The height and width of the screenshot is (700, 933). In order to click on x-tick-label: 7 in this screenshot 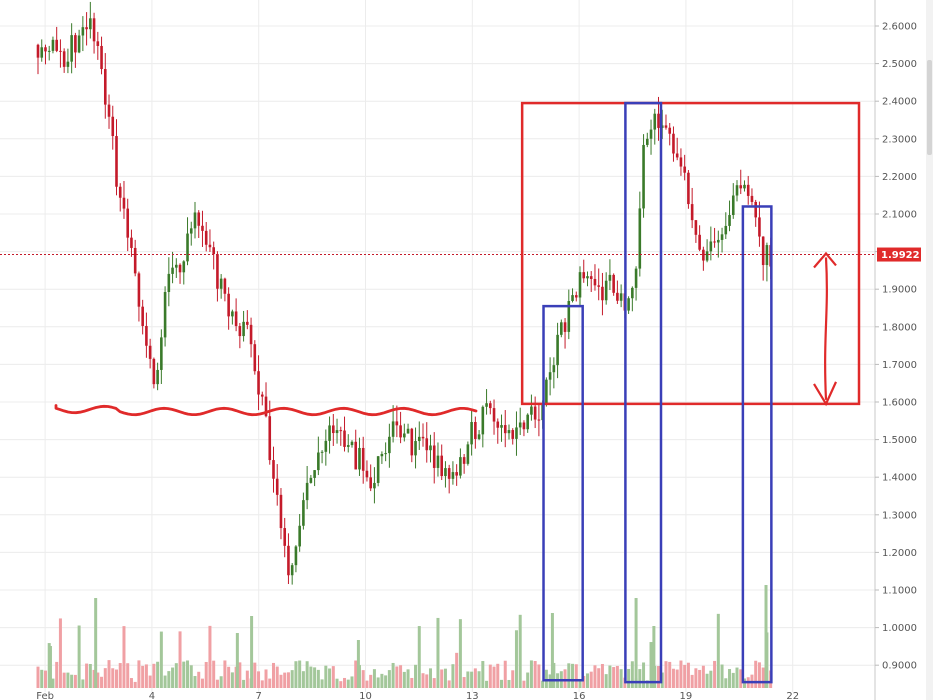, I will do `click(259, 695)`.